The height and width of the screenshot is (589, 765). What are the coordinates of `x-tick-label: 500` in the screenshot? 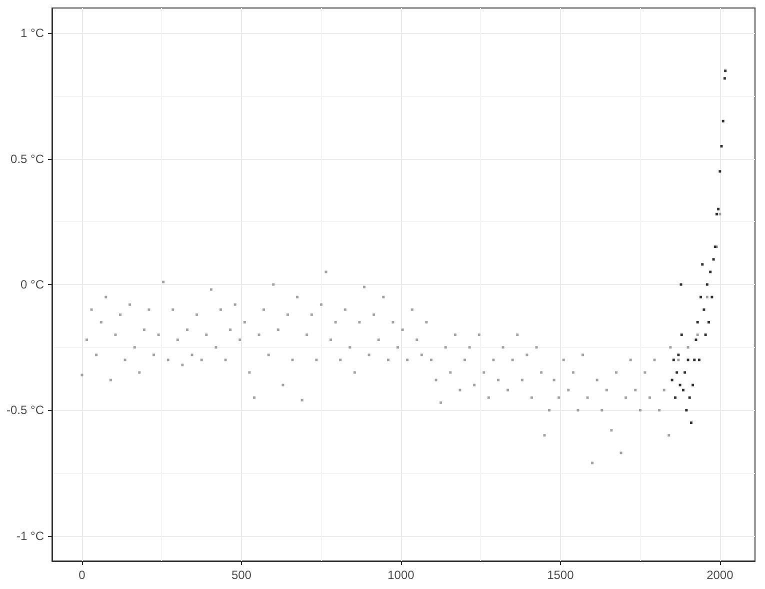 It's located at (241, 575).